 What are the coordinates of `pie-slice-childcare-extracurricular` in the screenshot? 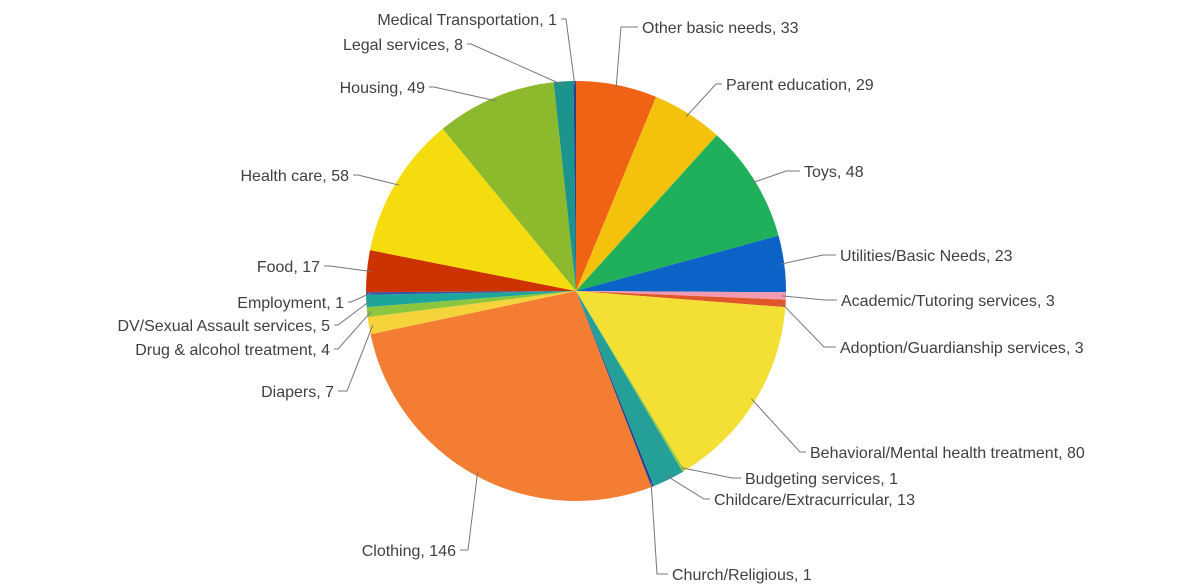 It's located at (629, 389).